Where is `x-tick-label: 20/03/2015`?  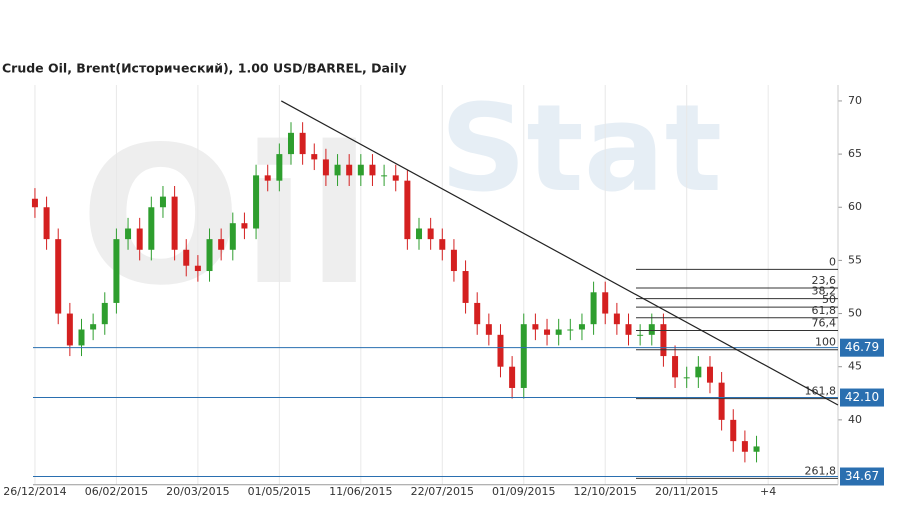 x-tick-label: 20/03/2015 is located at coordinates (197, 491).